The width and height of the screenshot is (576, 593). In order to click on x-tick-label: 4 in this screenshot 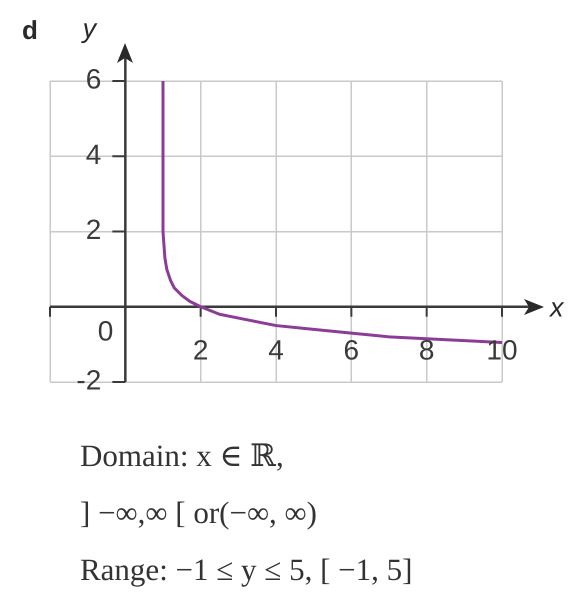, I will do `click(276, 350)`.